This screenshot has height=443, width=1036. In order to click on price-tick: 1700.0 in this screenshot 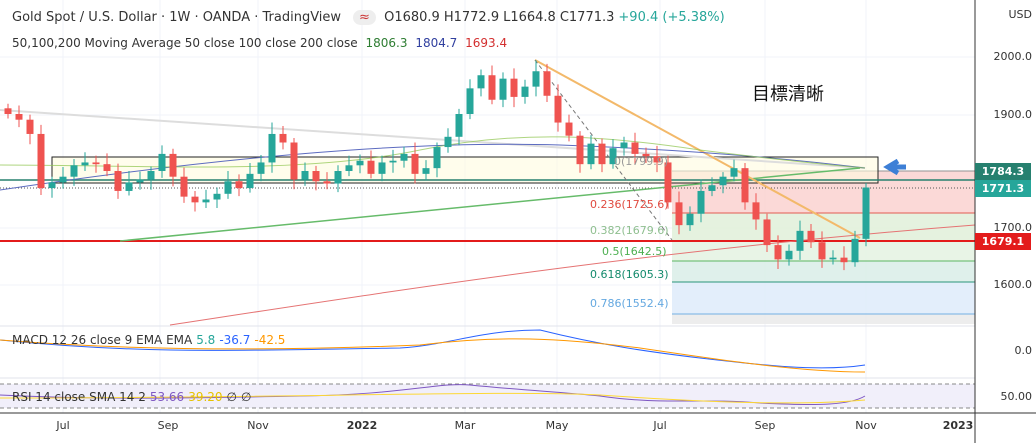, I will do `click(1013, 227)`.